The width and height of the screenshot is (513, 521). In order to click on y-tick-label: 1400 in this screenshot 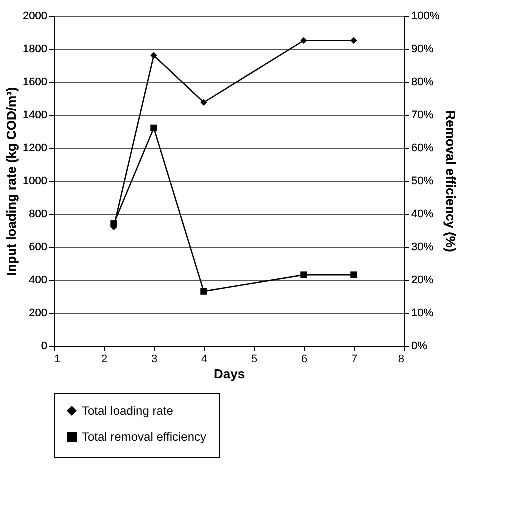, I will do `click(35, 116)`.